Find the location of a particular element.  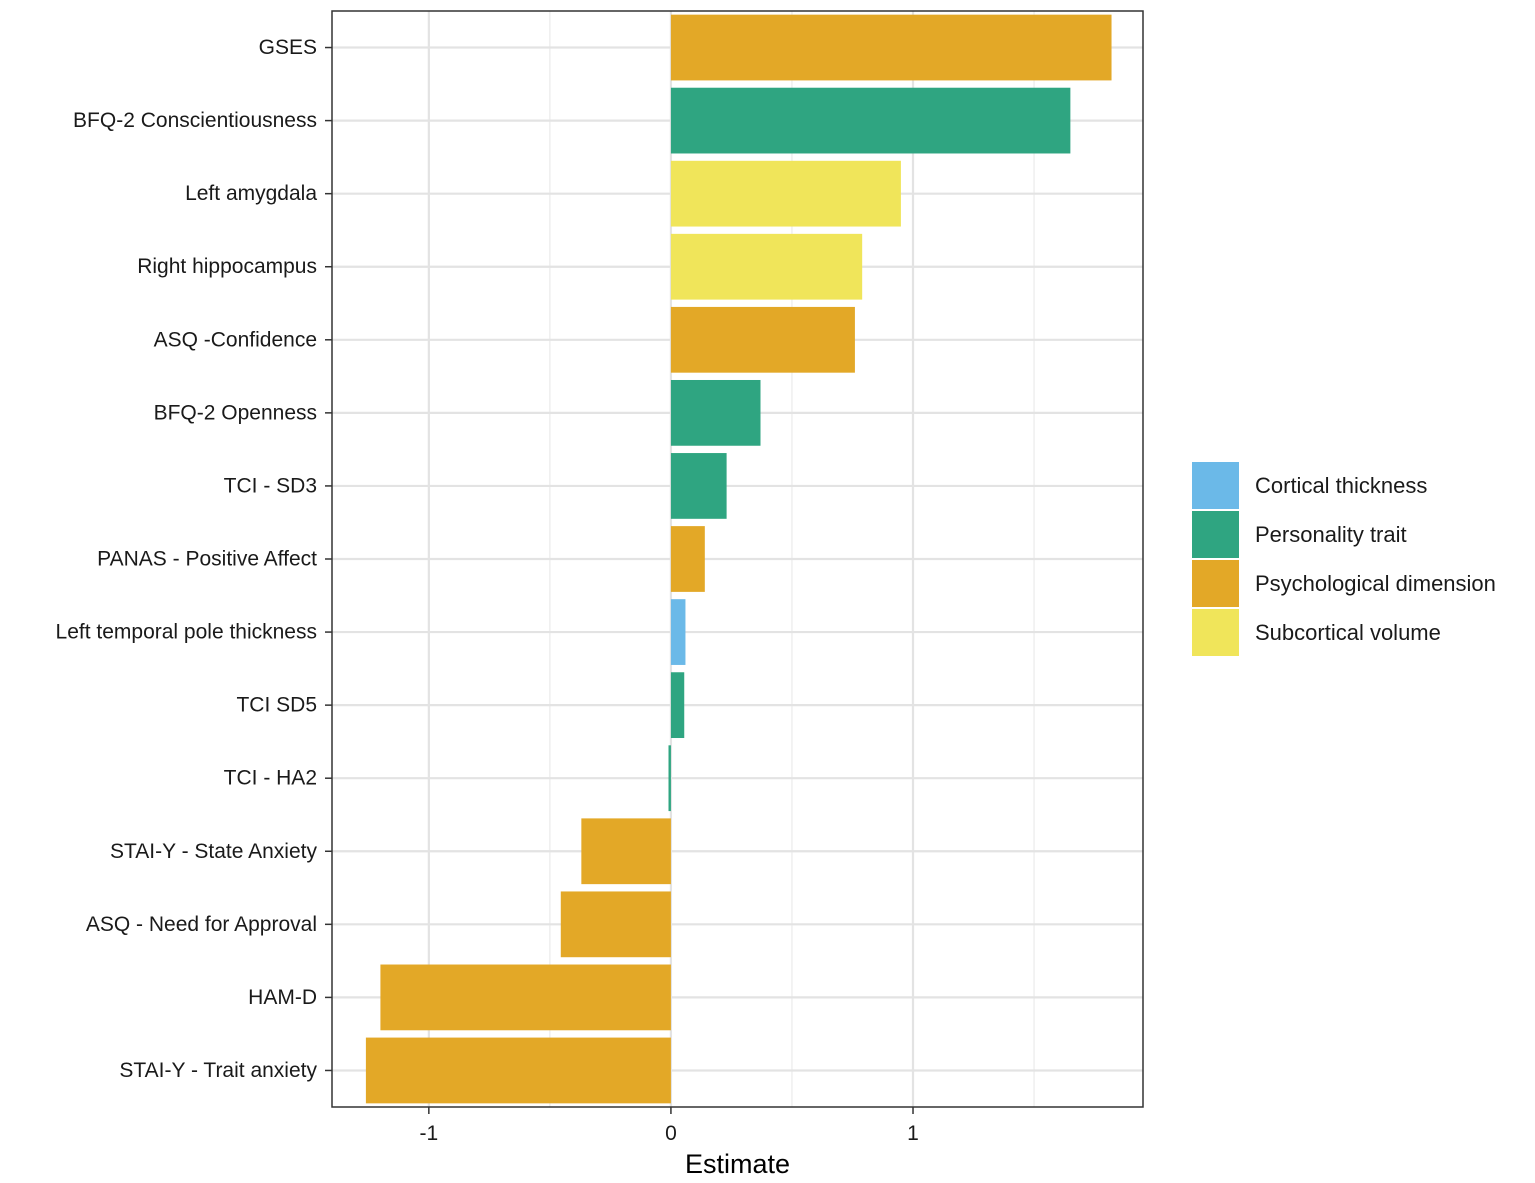

y-tick-label: GSES is located at coordinates (288, 47).